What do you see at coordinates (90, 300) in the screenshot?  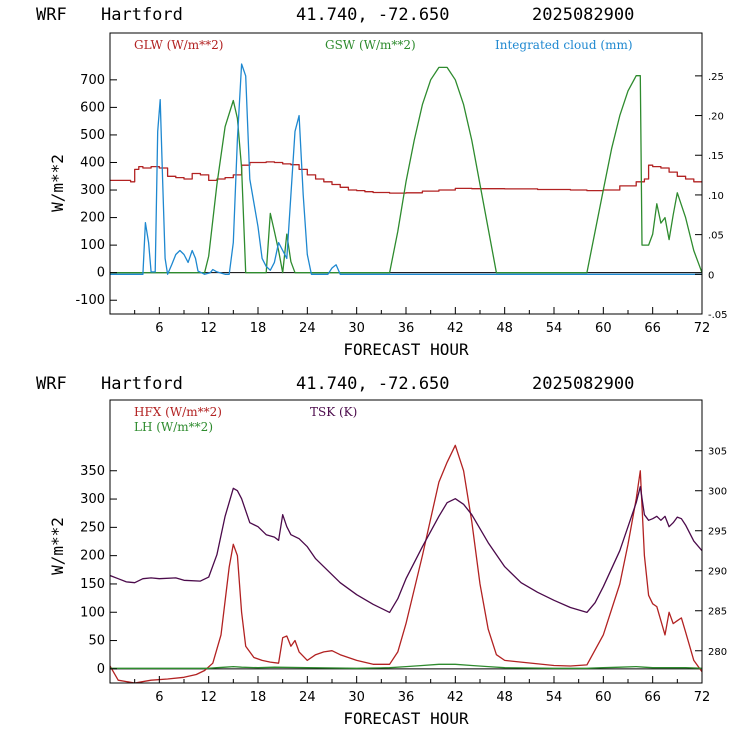 I see `top-ytick-label: -100` at bounding box center [90, 300].